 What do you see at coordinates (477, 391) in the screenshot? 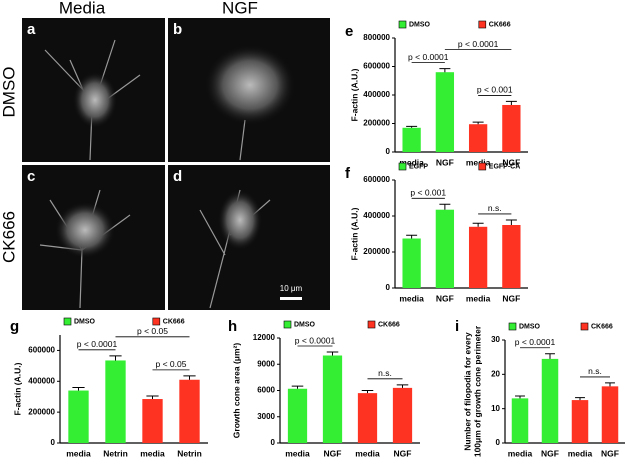
I see `y-axis-label: 100μm of growth cone perimeter` at bounding box center [477, 391].